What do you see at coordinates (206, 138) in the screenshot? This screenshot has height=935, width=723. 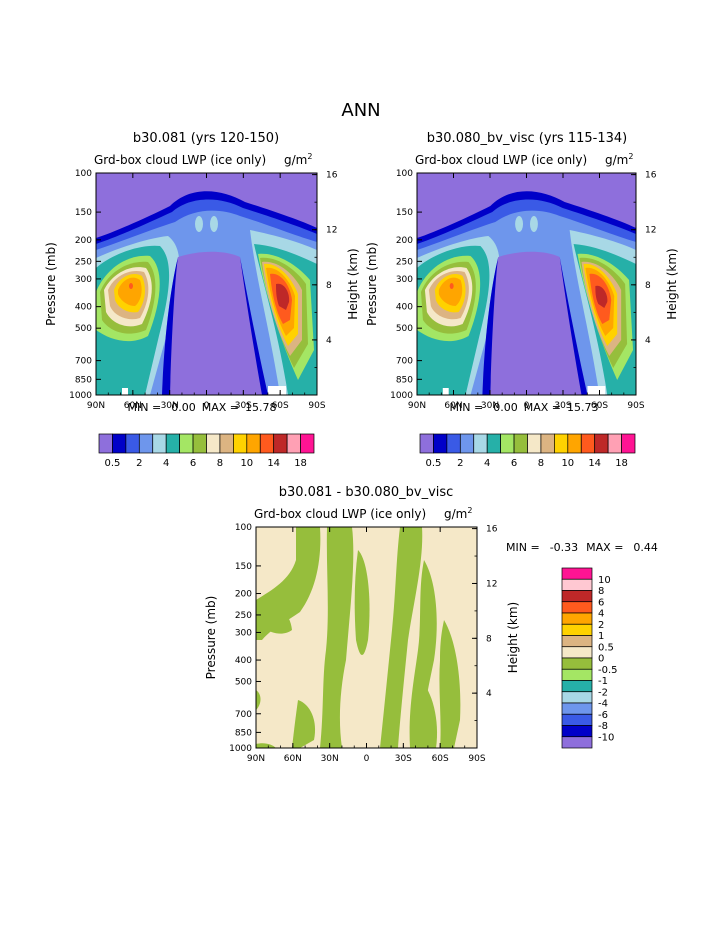 I see `panel-a-title: b30.081 (yrs 120-150)` at bounding box center [206, 138].